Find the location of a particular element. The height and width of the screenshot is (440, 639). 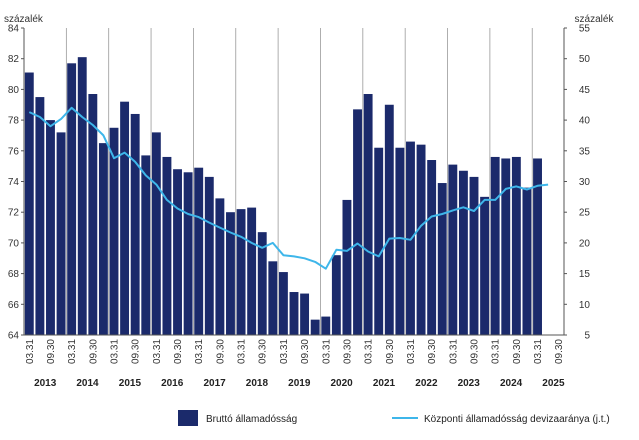

year-label: 2016 is located at coordinates (172, 383).